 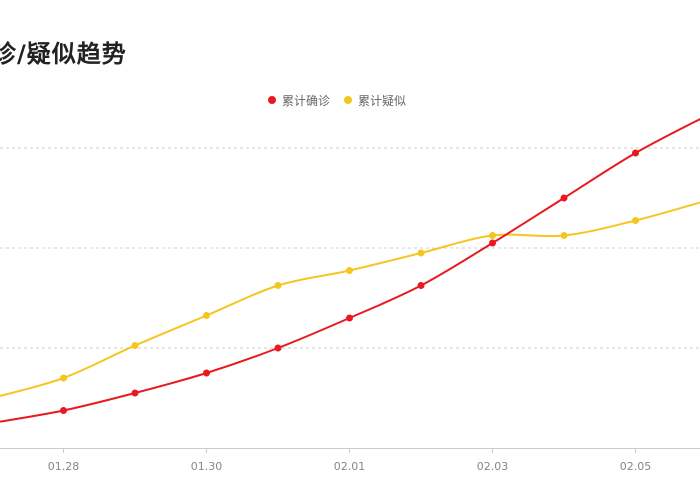 What do you see at coordinates (64, 466) in the screenshot?
I see `x-tick-label: 01.28` at bounding box center [64, 466].